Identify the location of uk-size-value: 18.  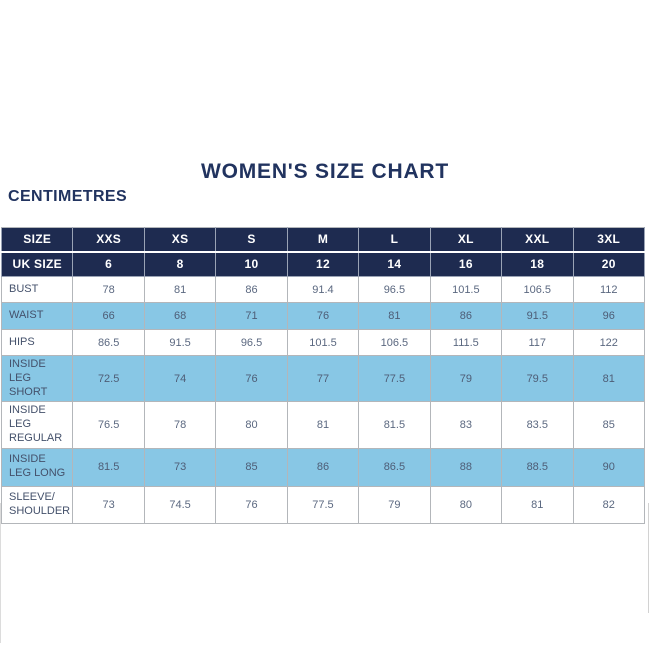
(537, 264).